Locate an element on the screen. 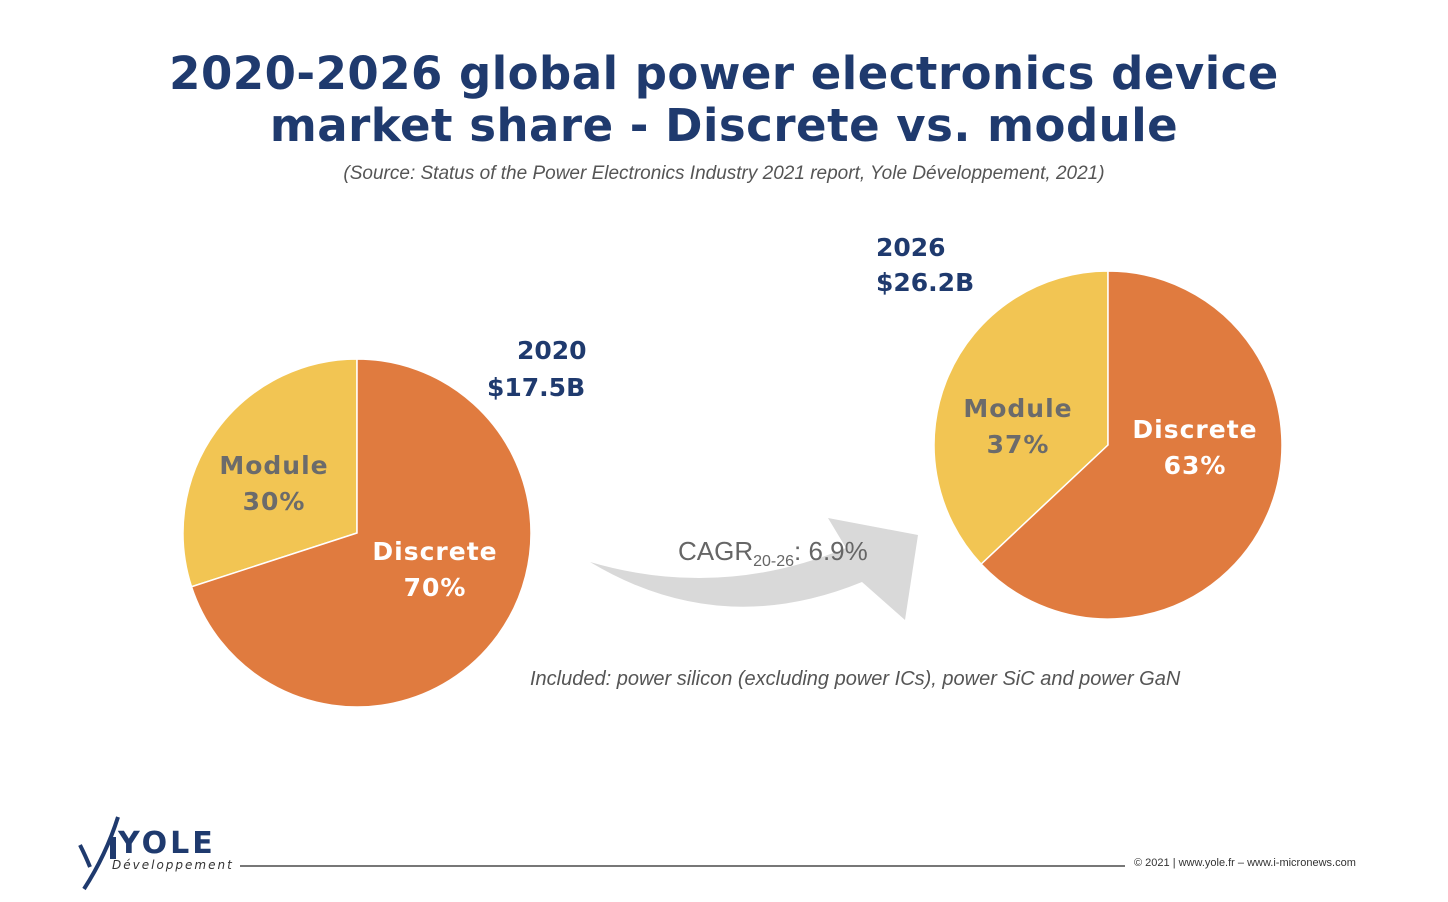 This screenshot has width=1448, height=902. pie-2026-slice-module is located at coordinates (1021, 418).